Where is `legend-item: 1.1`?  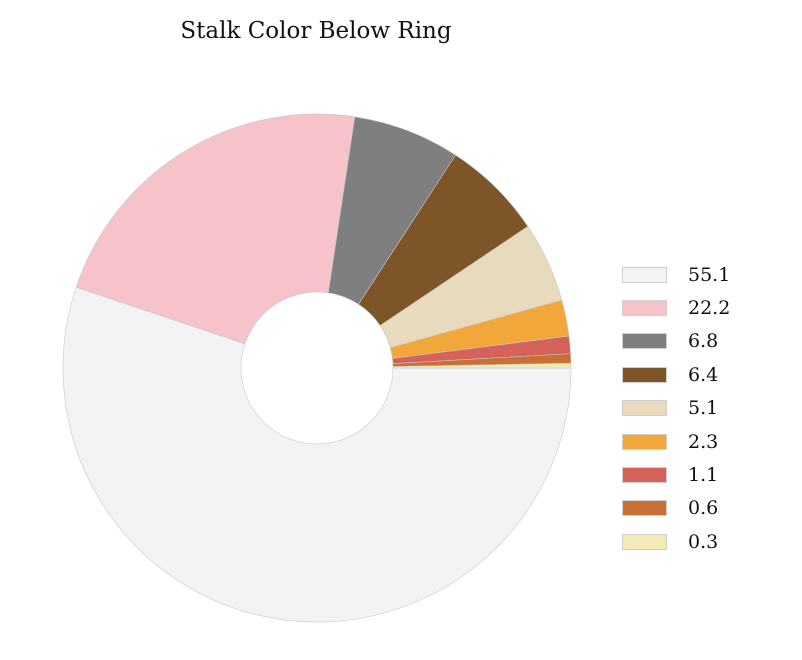 legend-item: 1.1 is located at coordinates (676, 474).